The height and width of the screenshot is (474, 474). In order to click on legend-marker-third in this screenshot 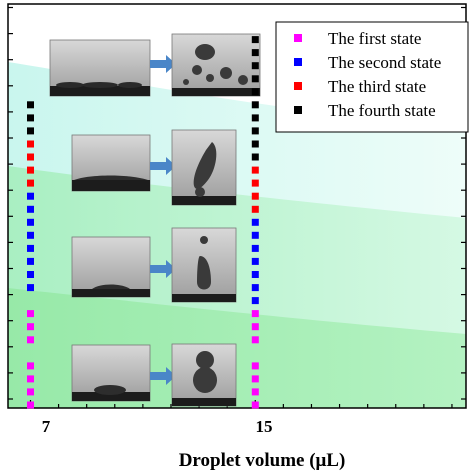, I will do `click(298, 86)`.